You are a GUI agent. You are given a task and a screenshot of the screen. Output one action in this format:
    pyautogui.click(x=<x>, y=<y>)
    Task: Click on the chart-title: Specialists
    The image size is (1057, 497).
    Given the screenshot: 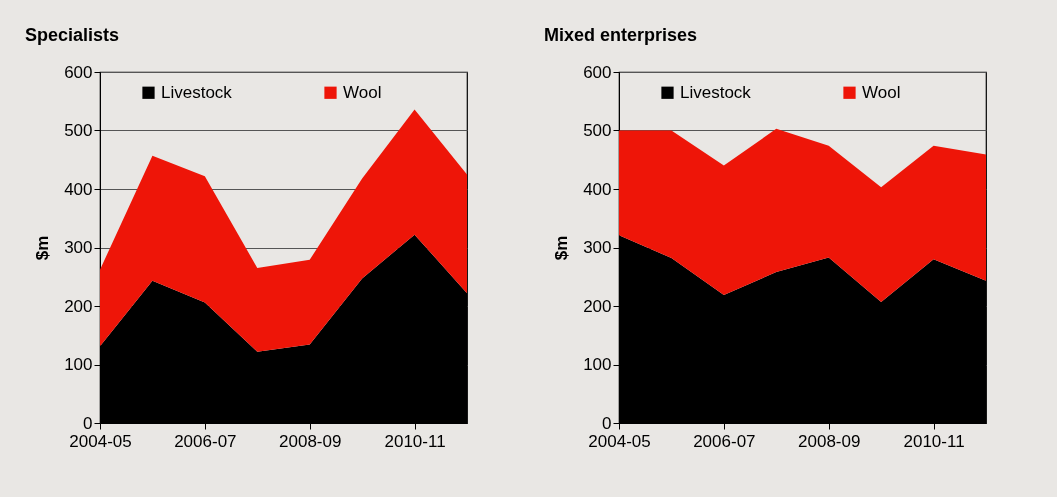 What is the action you would take?
    pyautogui.click(x=72, y=35)
    